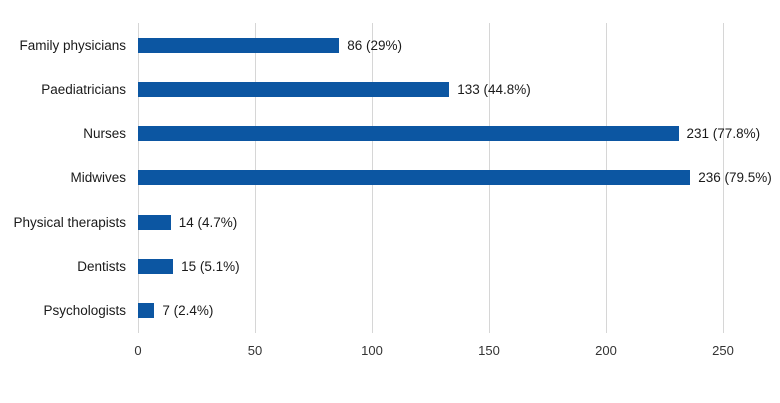 This screenshot has width=780, height=403. I want to click on x-tick-label: 250, so click(723, 350).